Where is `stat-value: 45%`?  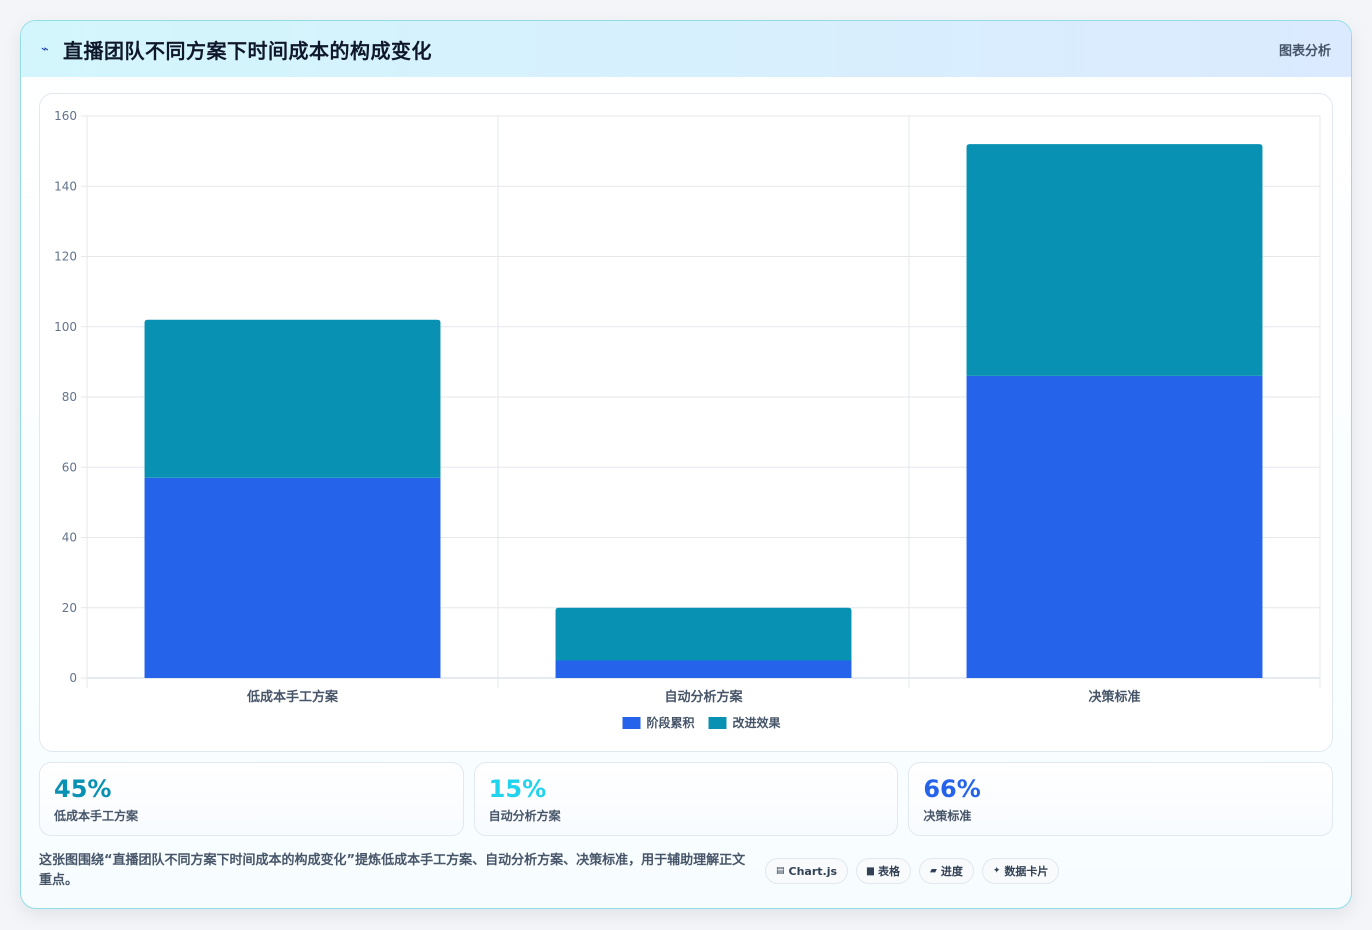
stat-value: 45% is located at coordinates (83, 789).